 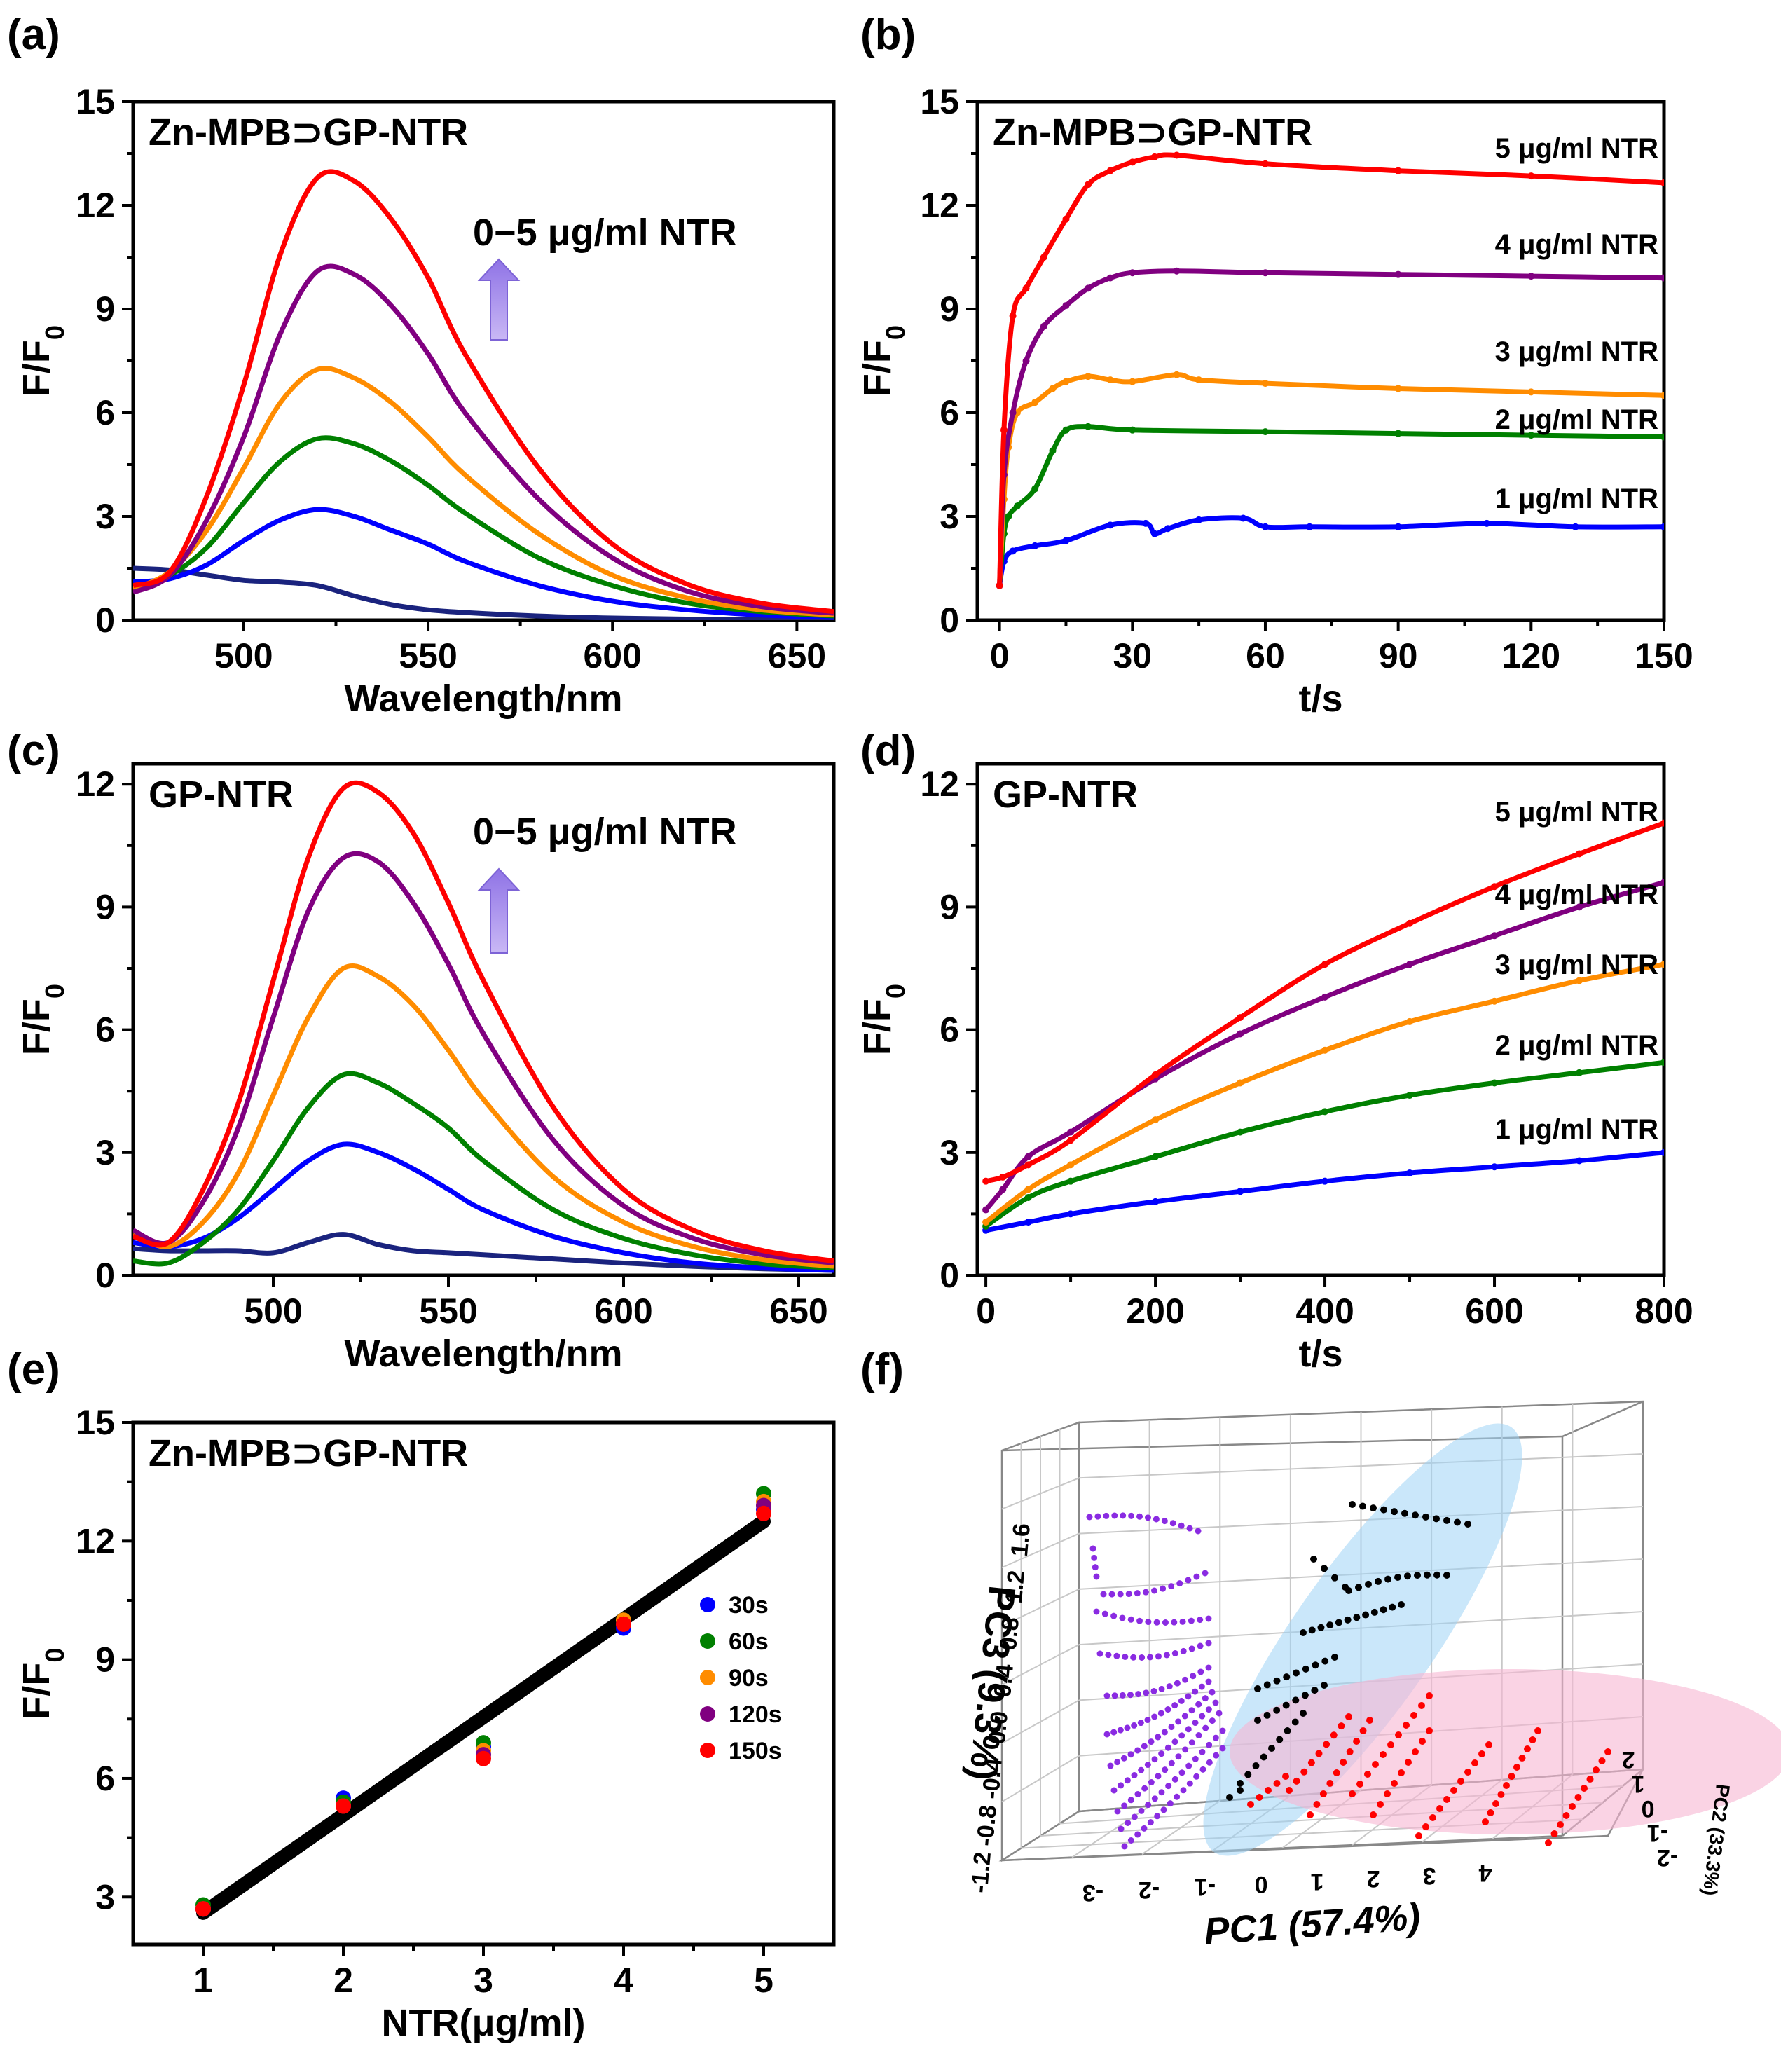 What do you see at coordinates (33, 1369) in the screenshot?
I see `panel-letter-e: (e)` at bounding box center [33, 1369].